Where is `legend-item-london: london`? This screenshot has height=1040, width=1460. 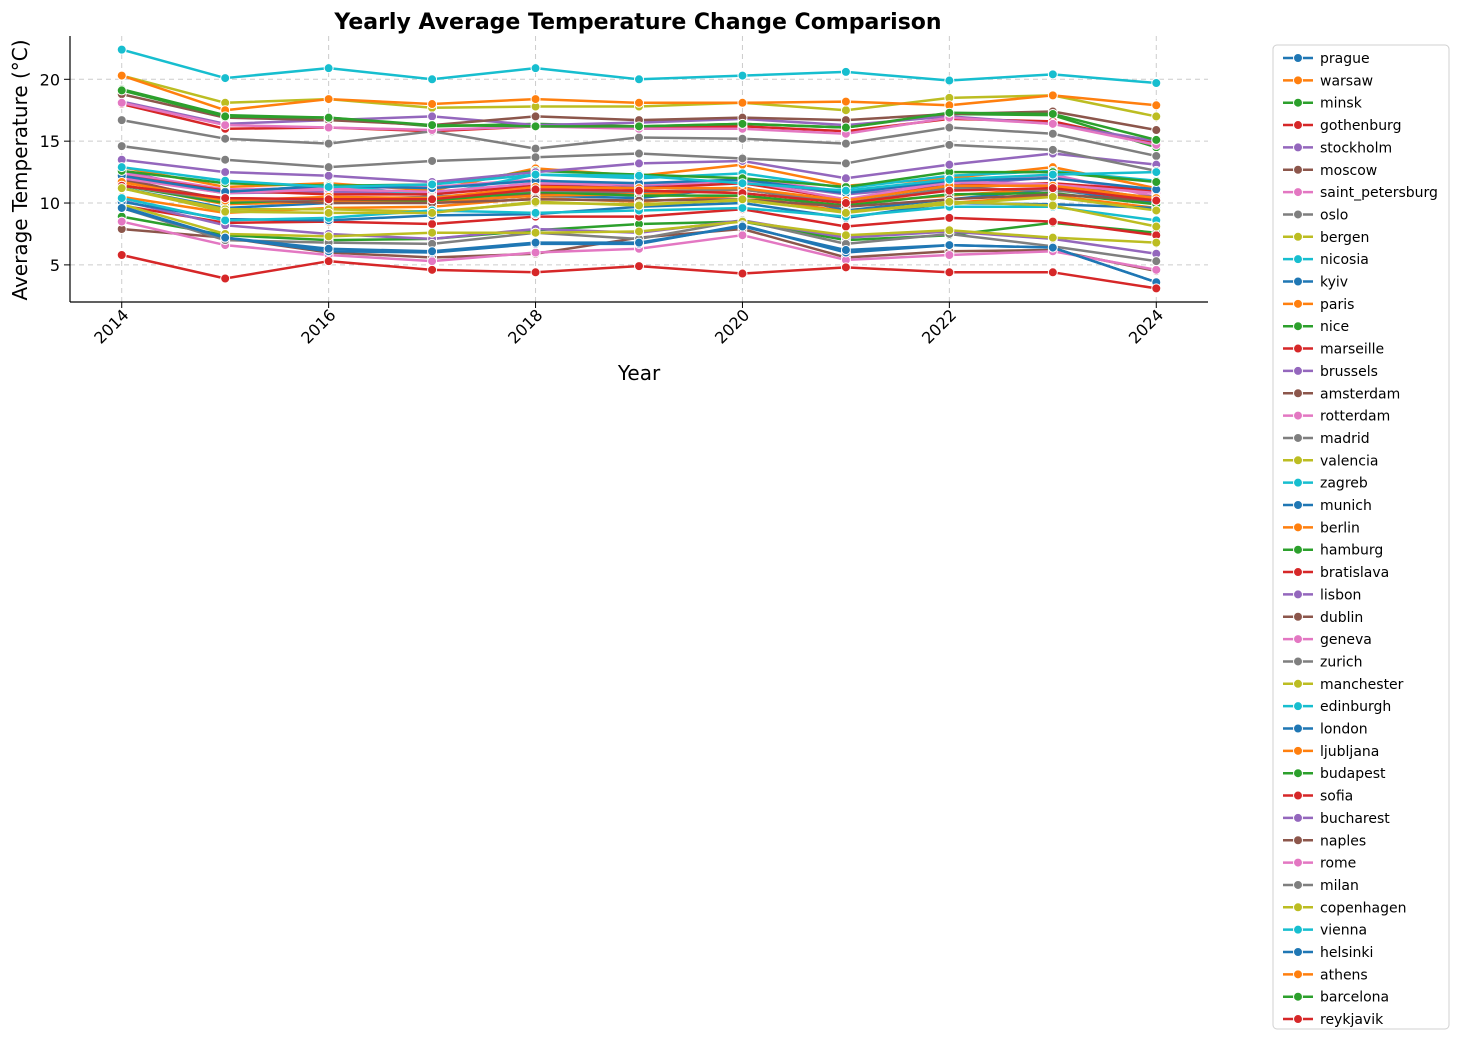
legend-item-london: london is located at coordinates (1325, 730).